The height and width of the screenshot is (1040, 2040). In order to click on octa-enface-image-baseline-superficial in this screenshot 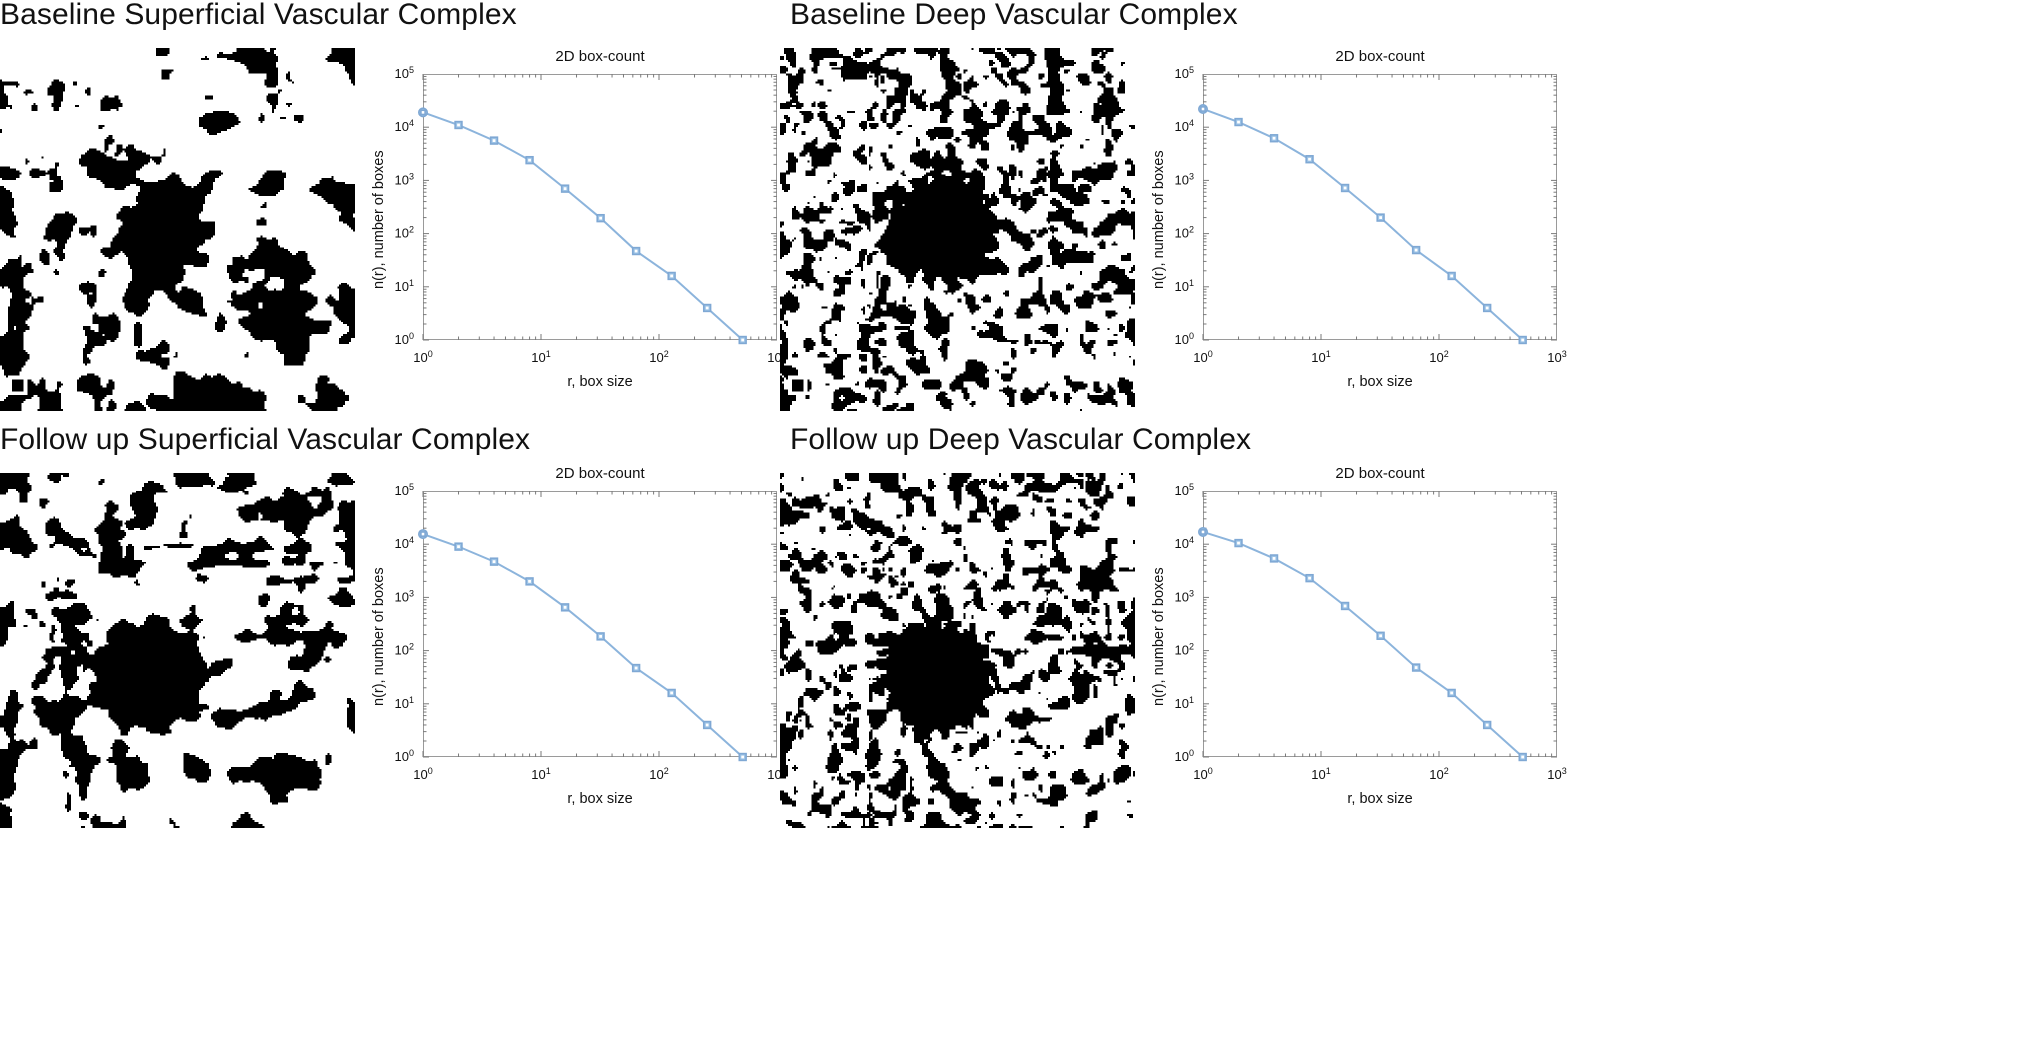, I will do `click(177, 229)`.